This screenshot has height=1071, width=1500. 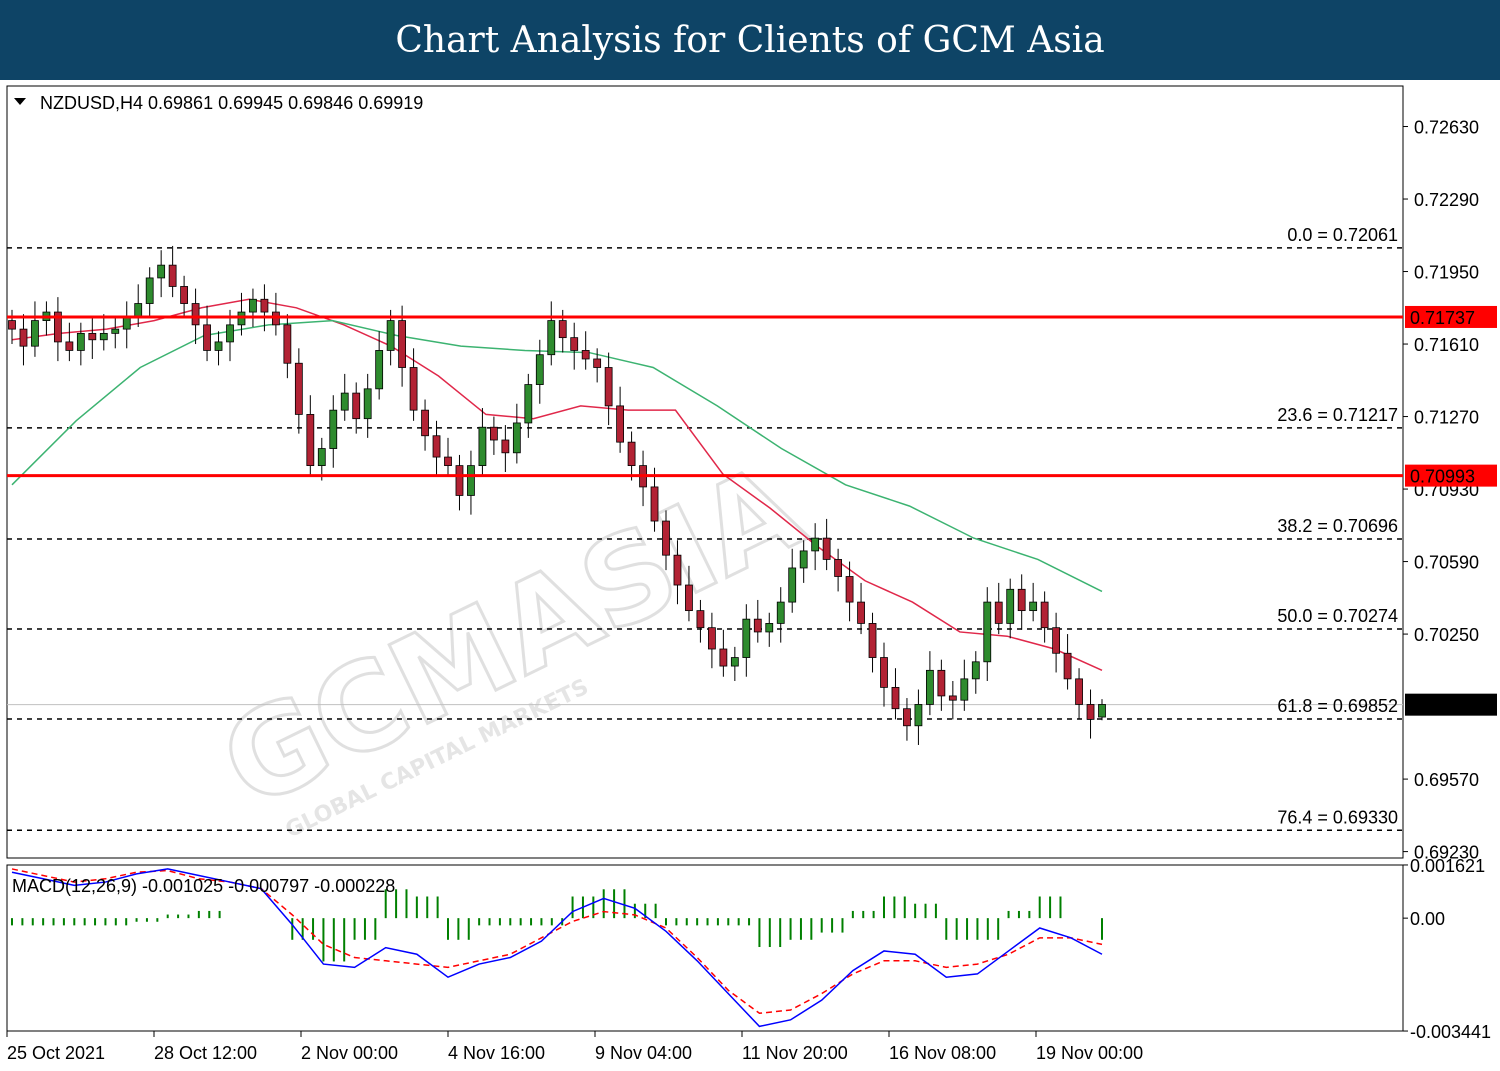 I want to click on y-tick-label: 0.69230, so click(x=1446, y=853).